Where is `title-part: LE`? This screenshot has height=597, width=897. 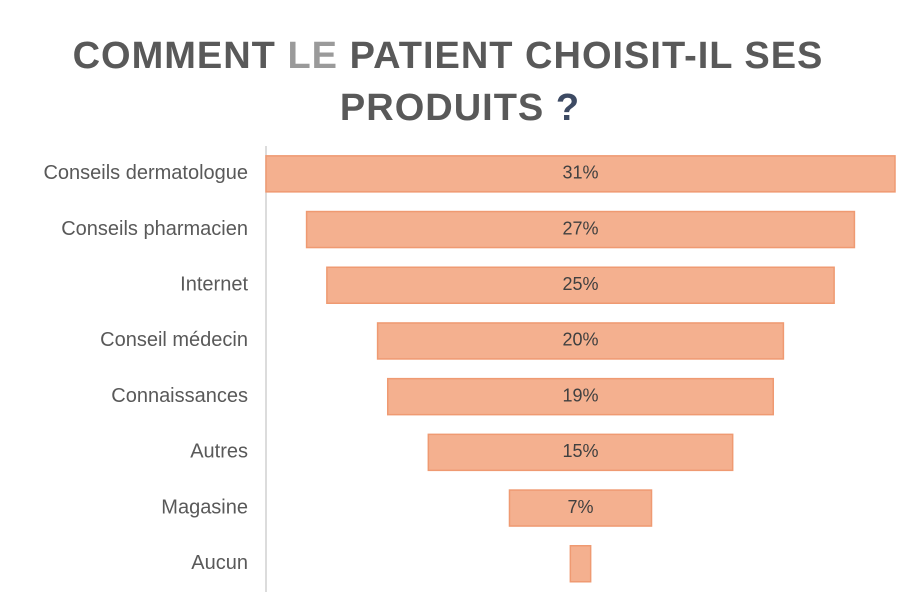 title-part: LE is located at coordinates (312, 56).